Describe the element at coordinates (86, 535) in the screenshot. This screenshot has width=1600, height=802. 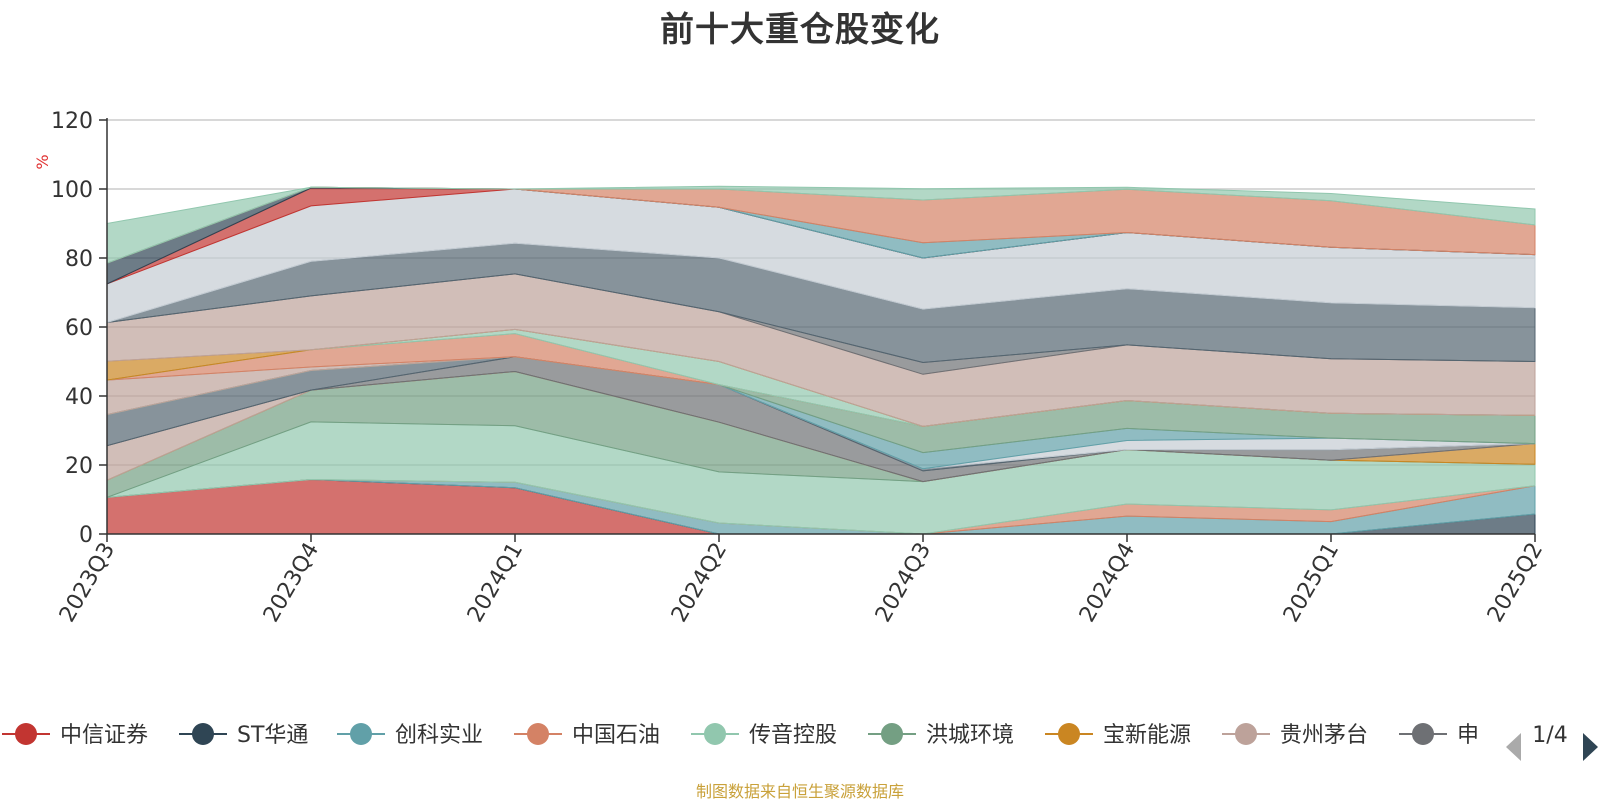
I see `y-tick-label: 0` at that location.